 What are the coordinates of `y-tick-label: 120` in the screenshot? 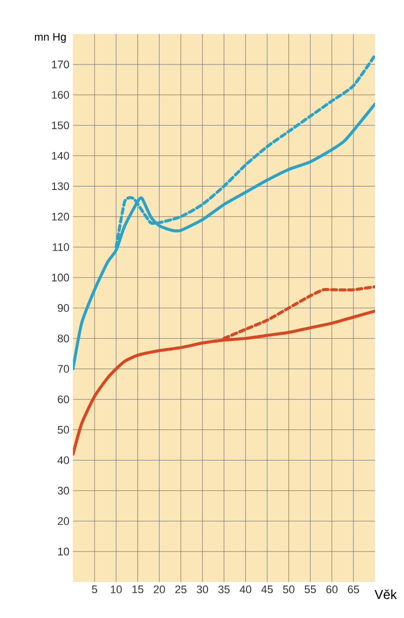 It's located at (61, 216).